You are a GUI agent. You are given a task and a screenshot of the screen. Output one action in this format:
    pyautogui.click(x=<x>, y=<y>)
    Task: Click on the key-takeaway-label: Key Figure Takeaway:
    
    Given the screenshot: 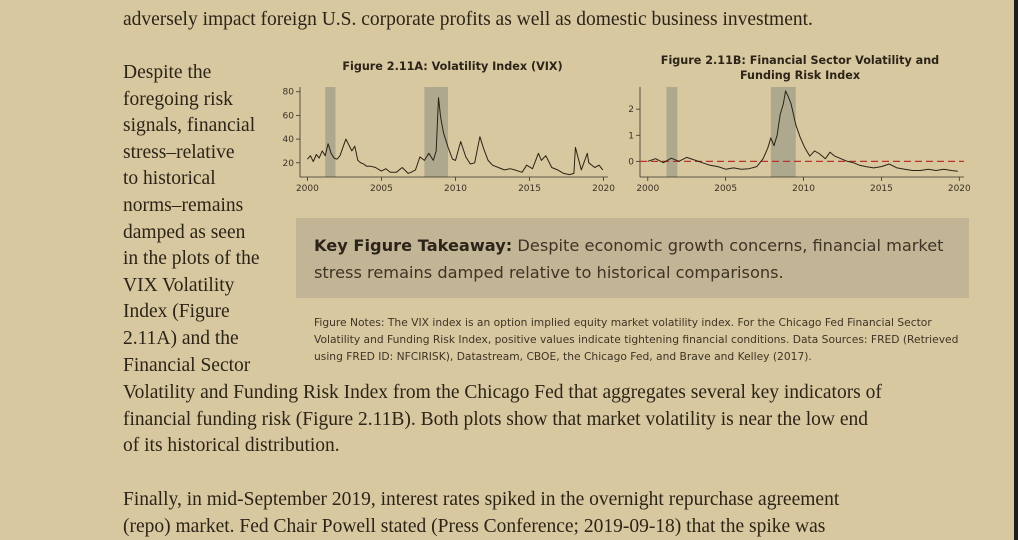 What is the action you would take?
    pyautogui.click(x=413, y=245)
    